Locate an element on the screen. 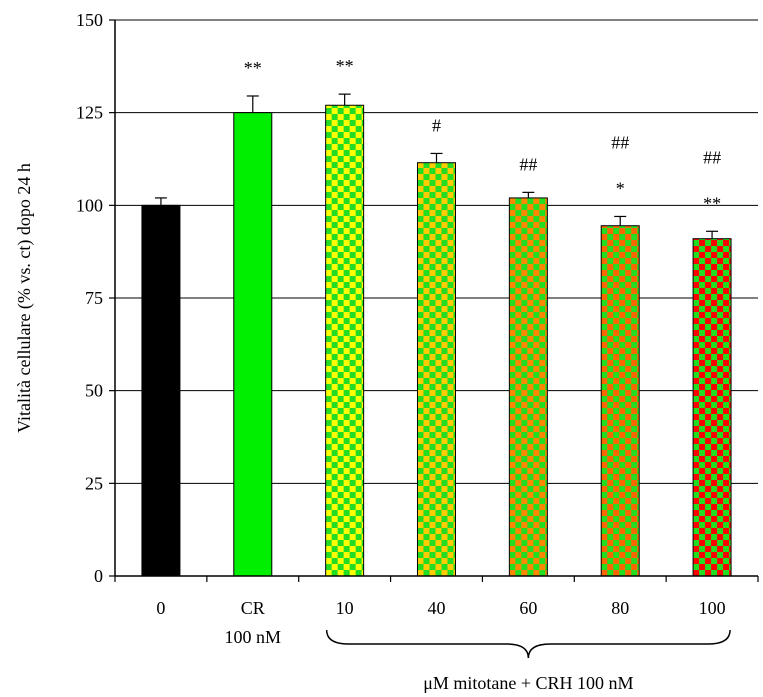 This screenshot has width=763, height=697. x-tick-label: 40 is located at coordinates (437, 608).